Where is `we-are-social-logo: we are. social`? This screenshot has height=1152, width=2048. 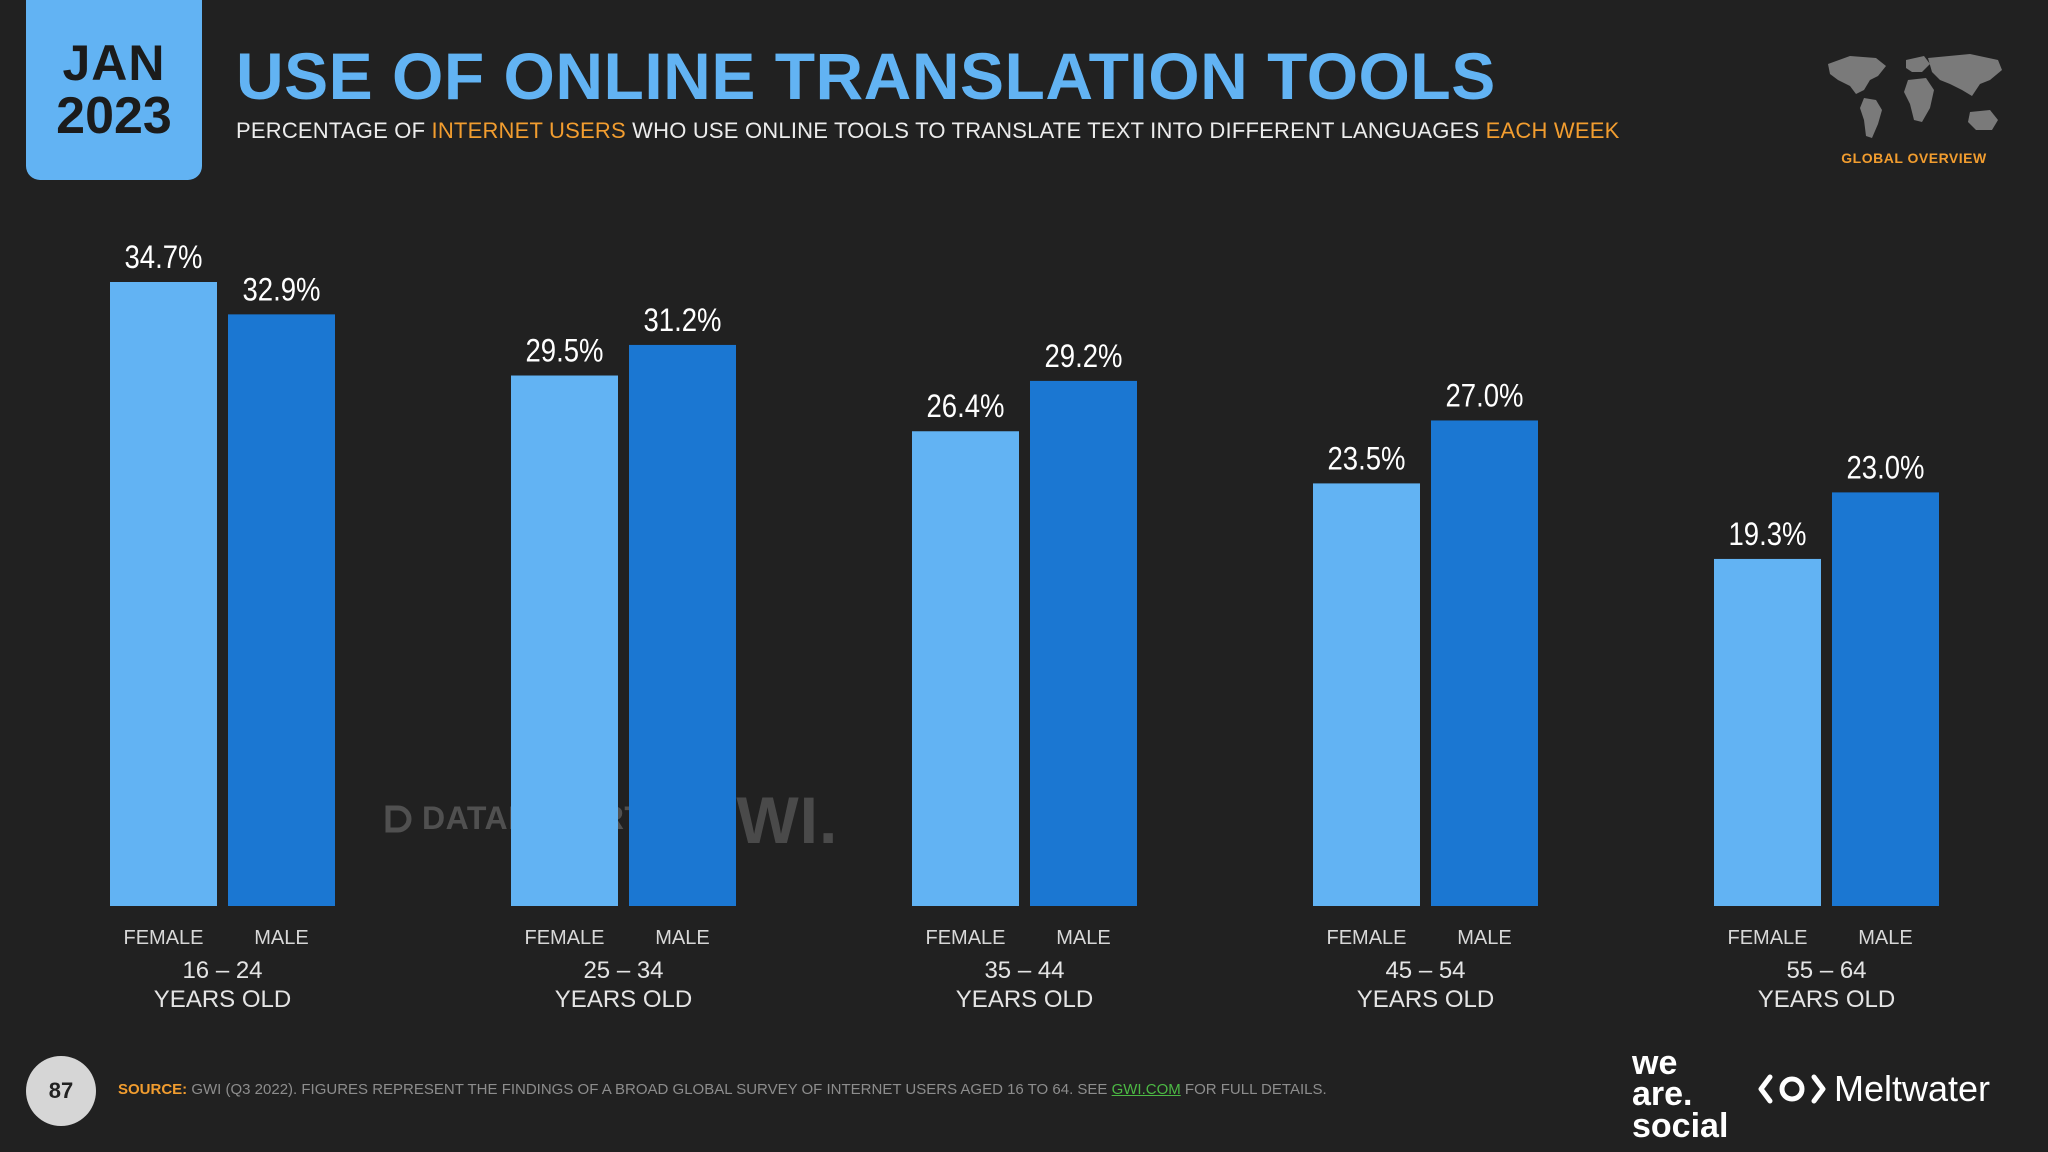
we-are-social-logo: we are. social is located at coordinates (1680, 1094).